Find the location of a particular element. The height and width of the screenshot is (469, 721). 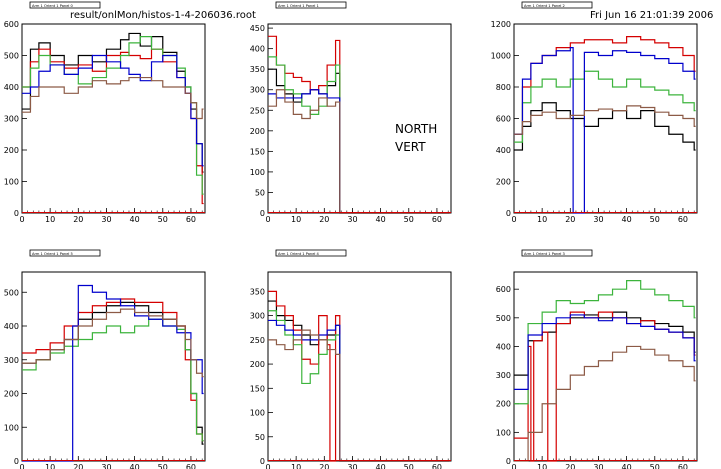

y-tick-label: 450 is located at coordinates (257, 28).